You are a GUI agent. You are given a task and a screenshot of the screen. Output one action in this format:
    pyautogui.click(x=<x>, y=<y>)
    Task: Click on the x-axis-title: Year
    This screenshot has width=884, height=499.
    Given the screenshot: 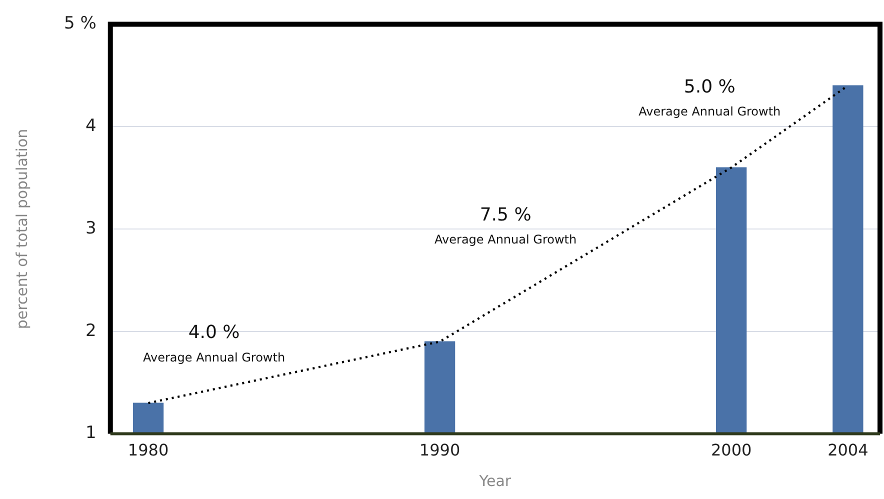 What is the action you would take?
    pyautogui.click(x=495, y=481)
    